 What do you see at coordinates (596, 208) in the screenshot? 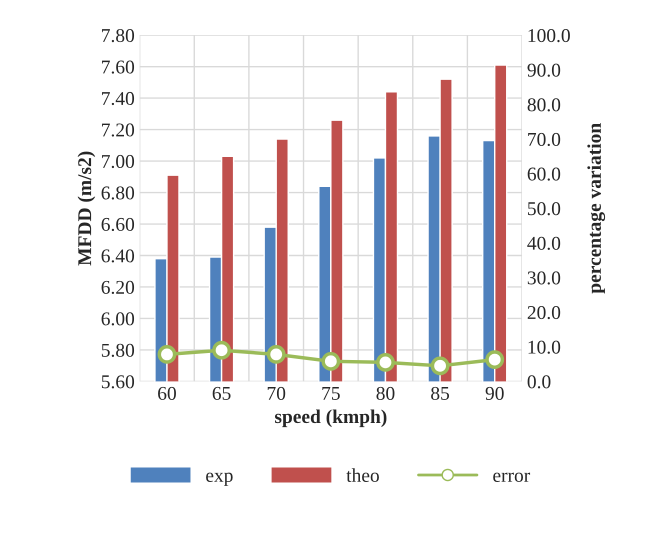
I see `y2-axis-title: percentage variation` at bounding box center [596, 208].